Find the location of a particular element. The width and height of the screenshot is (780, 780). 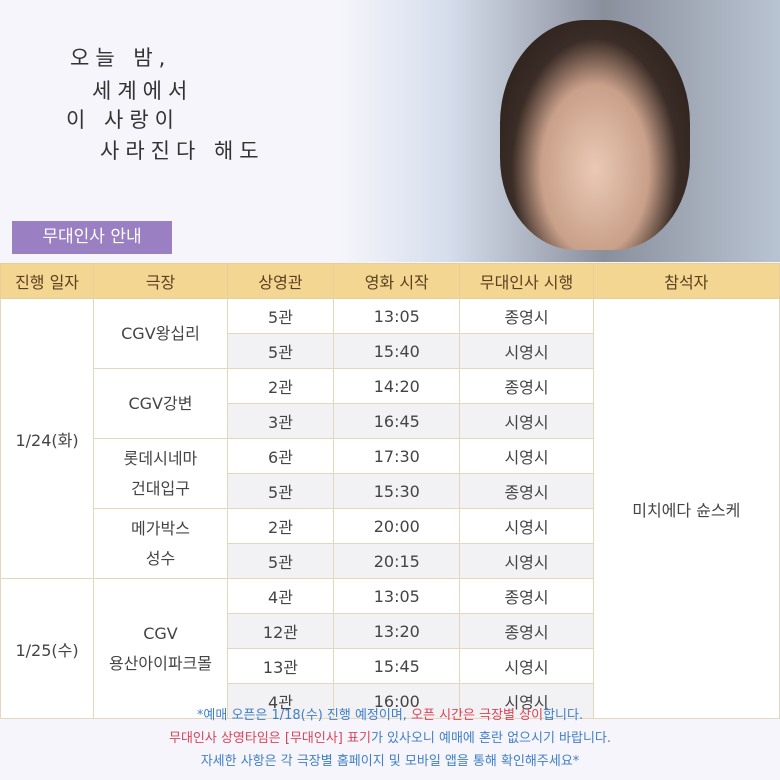

note-text: 오픈 시간은 극장별 상이 is located at coordinates (477, 715).